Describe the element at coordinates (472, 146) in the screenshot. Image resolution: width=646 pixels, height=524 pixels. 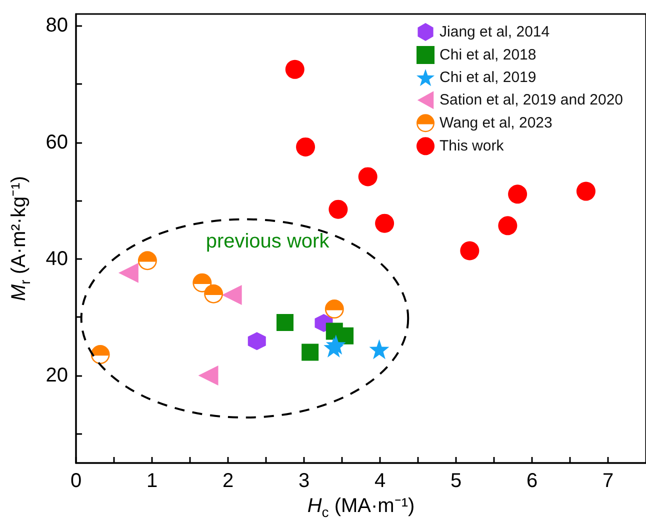
I see `legend-label: This work` at that location.